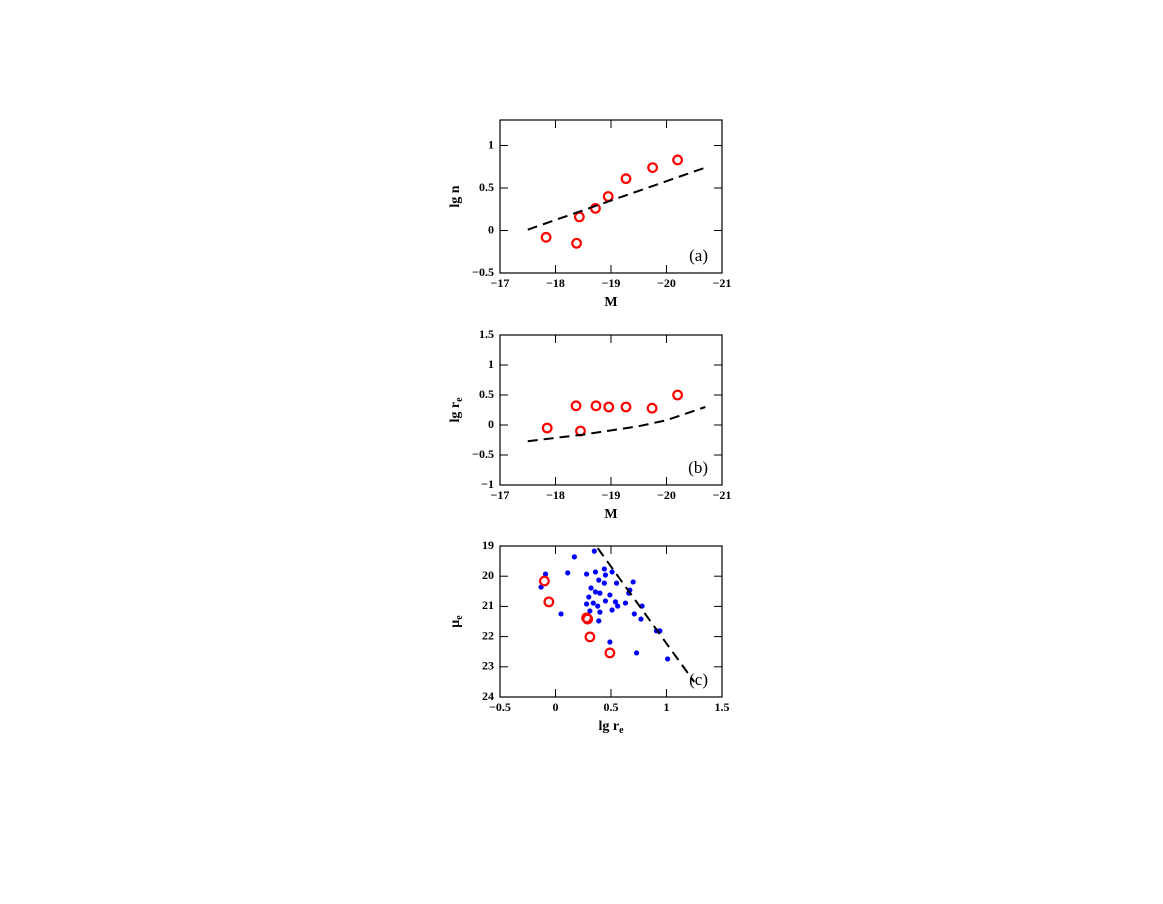 This screenshot has width=1163, height=904. Describe the element at coordinates (486, 334) in the screenshot. I see `y-tick-label: 1.5` at that location.